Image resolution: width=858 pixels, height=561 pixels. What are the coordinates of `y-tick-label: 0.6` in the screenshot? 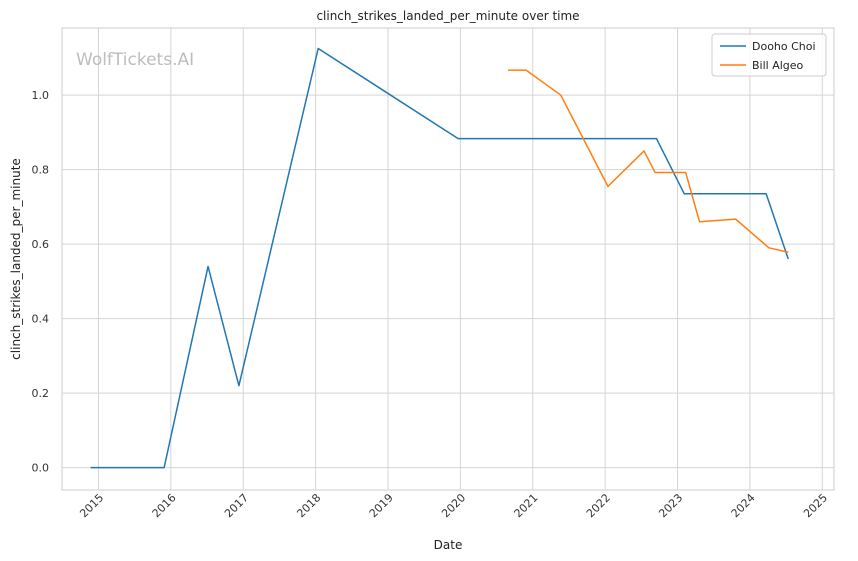 It's located at (41, 244).